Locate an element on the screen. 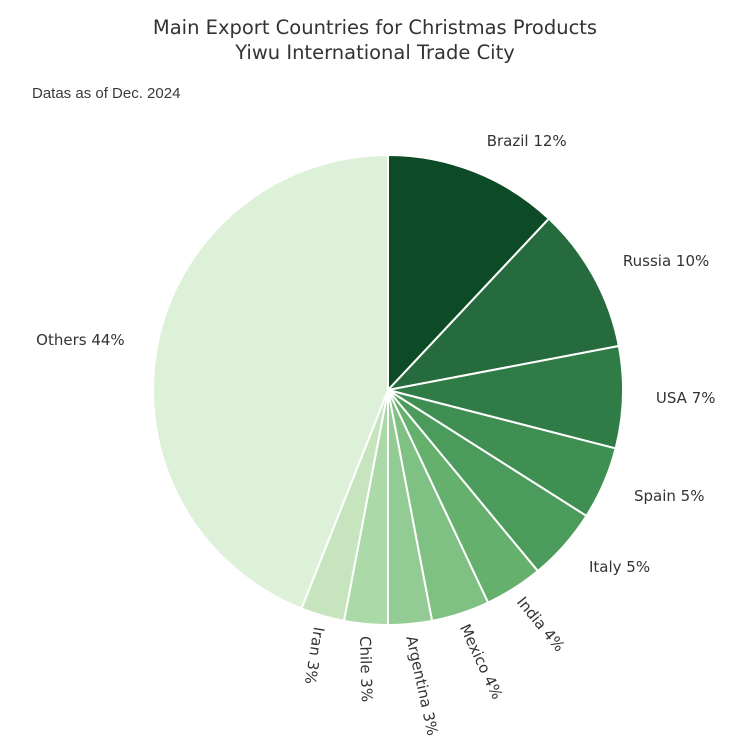 Image resolution: width=750 pixels, height=750 pixels. slice-label-chile: Chile 3% is located at coordinates (365, 669).